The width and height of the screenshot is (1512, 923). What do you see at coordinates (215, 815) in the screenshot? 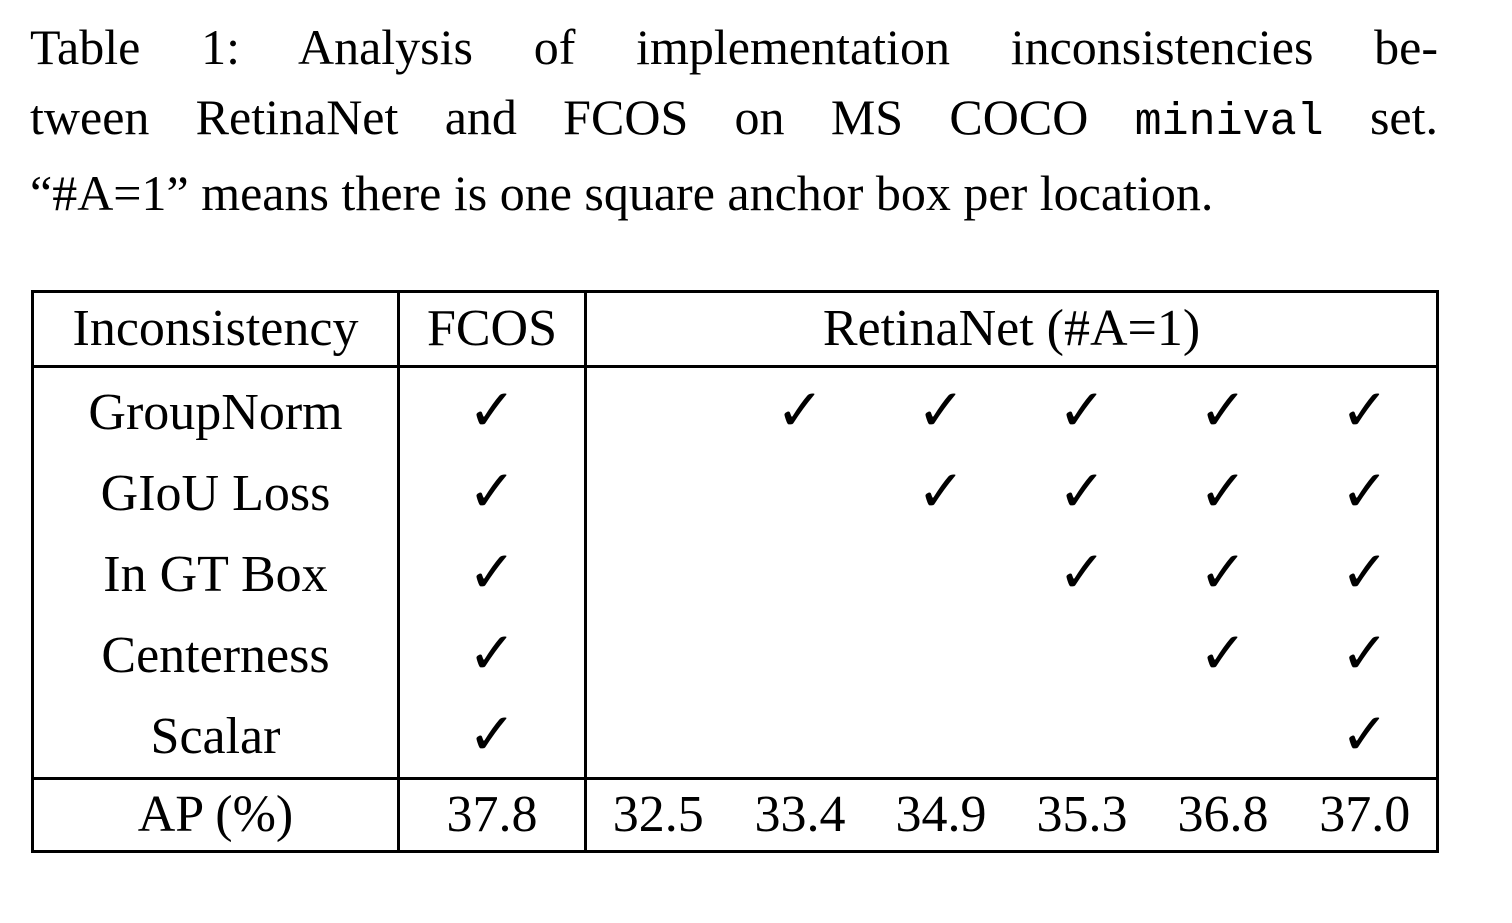
I see `ap-label: AP (%)` at bounding box center [215, 815].